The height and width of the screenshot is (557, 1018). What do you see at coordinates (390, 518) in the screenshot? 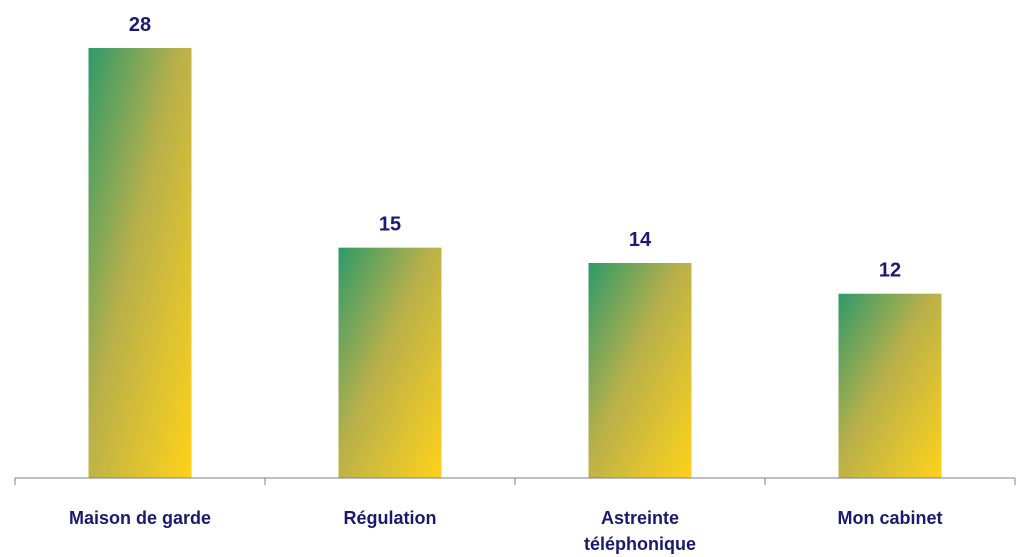
I see `category-label: Régulation` at bounding box center [390, 518].